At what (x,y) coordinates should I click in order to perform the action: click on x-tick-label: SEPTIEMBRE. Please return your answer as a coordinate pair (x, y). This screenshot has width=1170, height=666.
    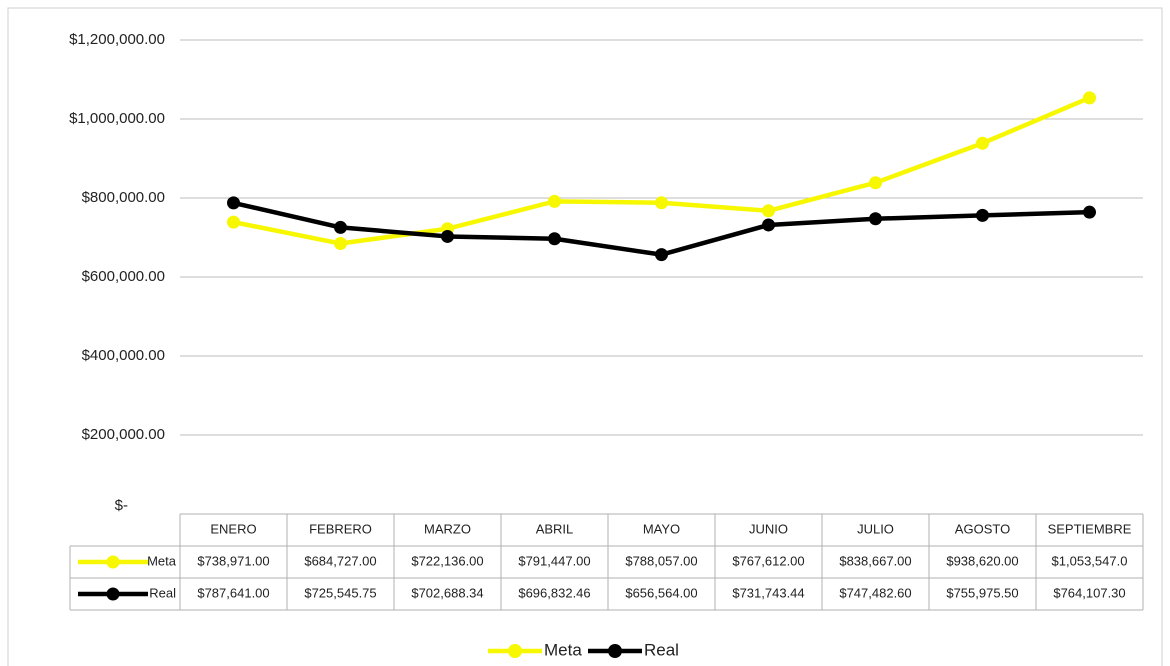
    Looking at the image, I should click on (1090, 528).